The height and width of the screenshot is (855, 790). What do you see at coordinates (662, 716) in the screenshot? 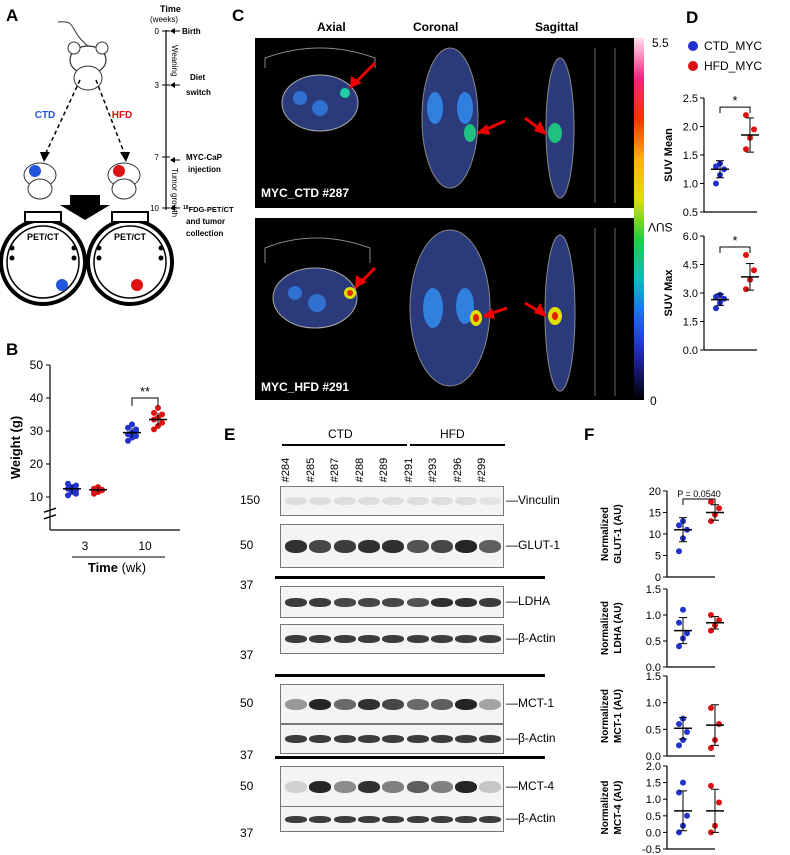
I see `chart-mct1: 0.0 0.5 1.0 1.5 Normalized MCT-1 (AU)` at bounding box center [662, 716].